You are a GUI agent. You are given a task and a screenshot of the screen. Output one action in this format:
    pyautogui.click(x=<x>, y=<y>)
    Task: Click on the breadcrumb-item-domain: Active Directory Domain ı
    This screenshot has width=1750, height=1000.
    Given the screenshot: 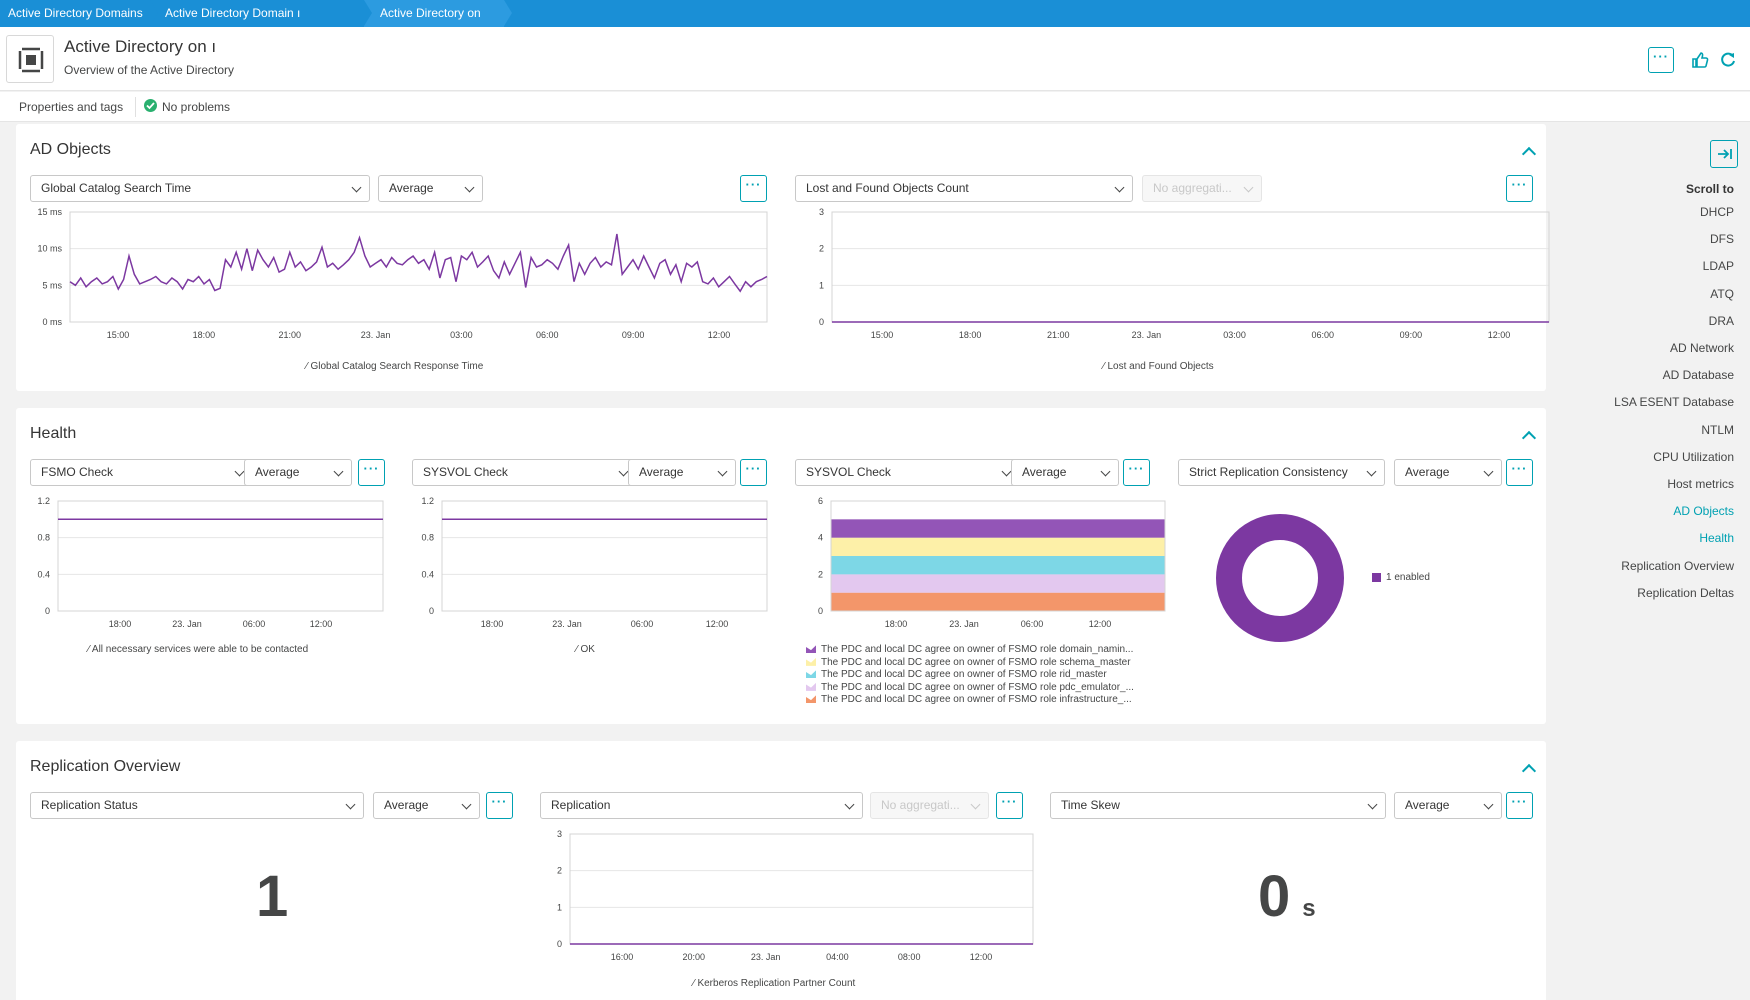 What is the action you would take?
    pyautogui.click(x=260, y=13)
    